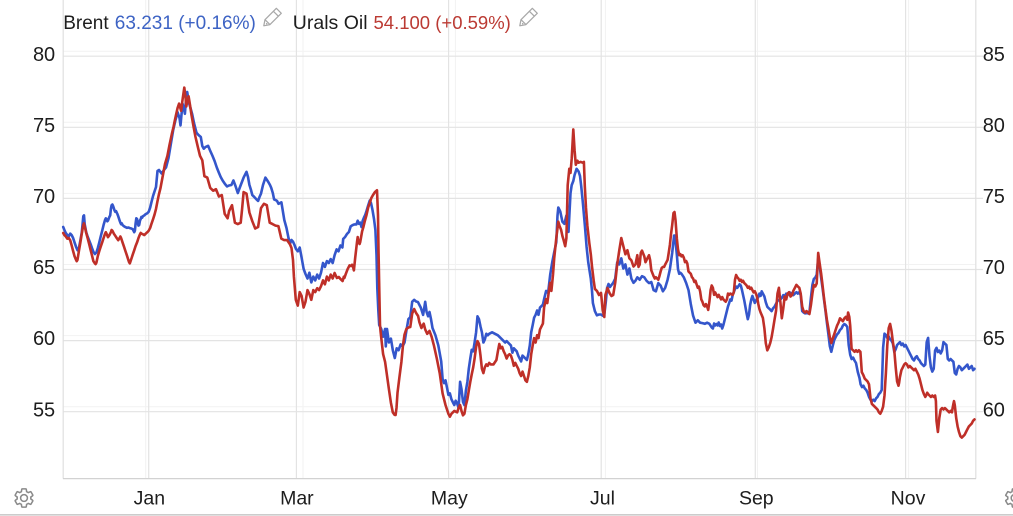 This screenshot has height=516, width=1013. What do you see at coordinates (908, 499) in the screenshot?
I see `svg-text: Nov` at bounding box center [908, 499].